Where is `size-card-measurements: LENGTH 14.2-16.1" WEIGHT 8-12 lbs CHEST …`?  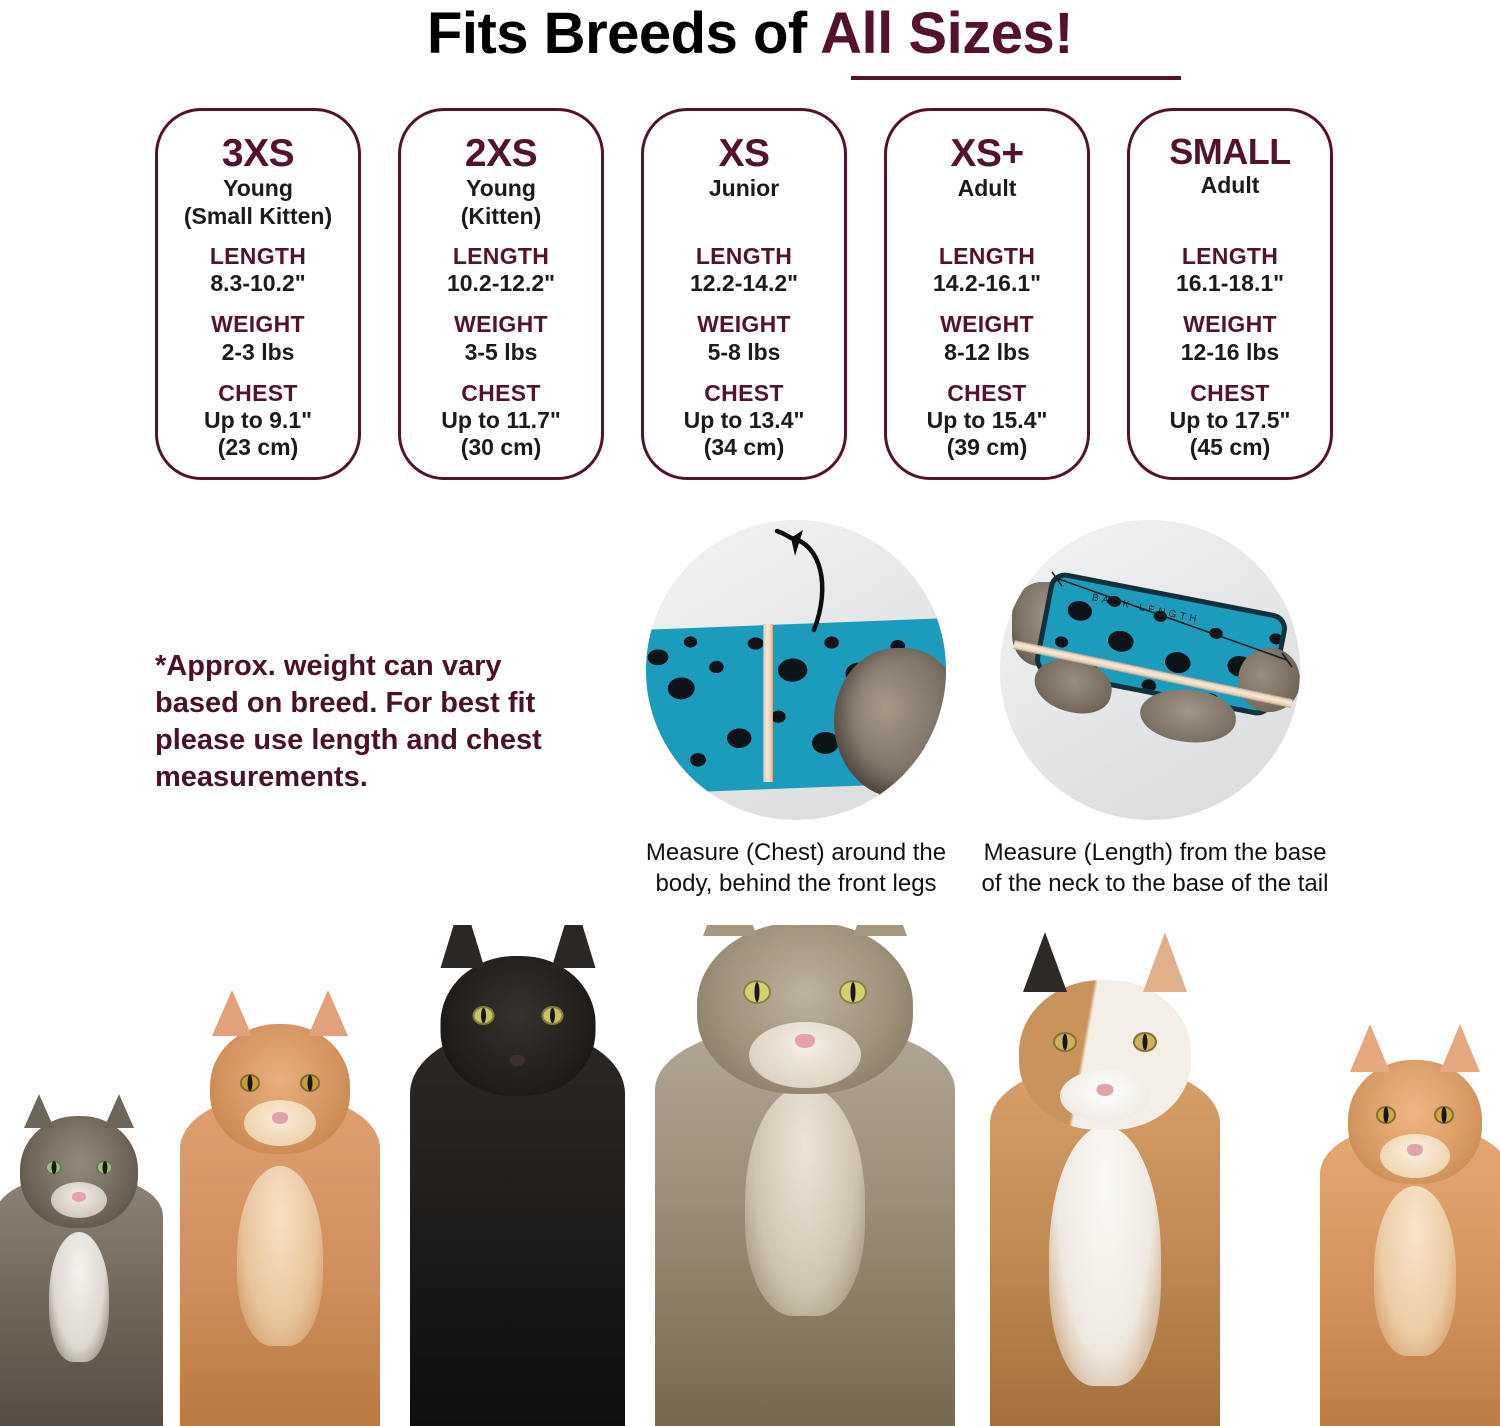 size-card-measurements: LENGTH 14.2-16.1" WEIGHT 8-12 lbs CHEST … is located at coordinates (987, 352).